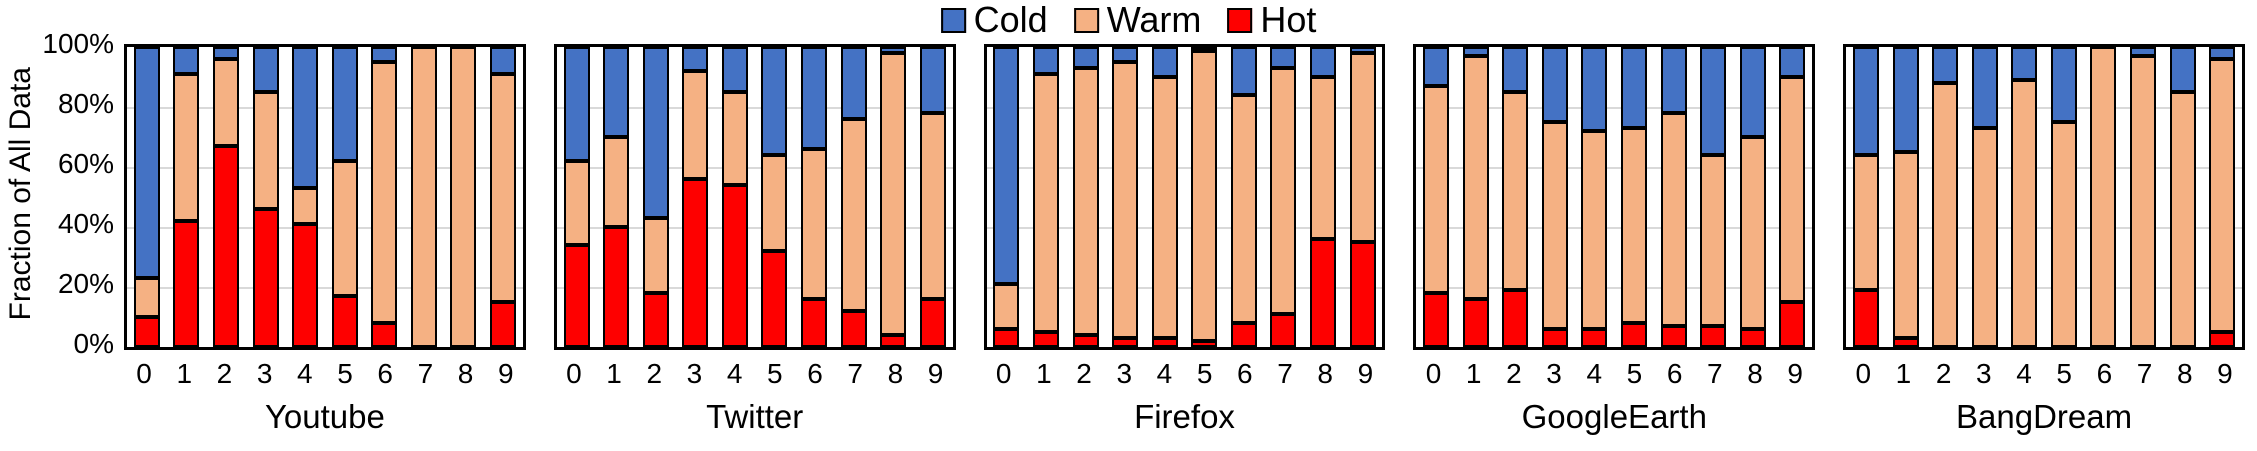  Describe the element at coordinates (83, 193) in the screenshot. I see `y-axis-ticks: 100% 80% 60% 40% 20% 0%` at that location.